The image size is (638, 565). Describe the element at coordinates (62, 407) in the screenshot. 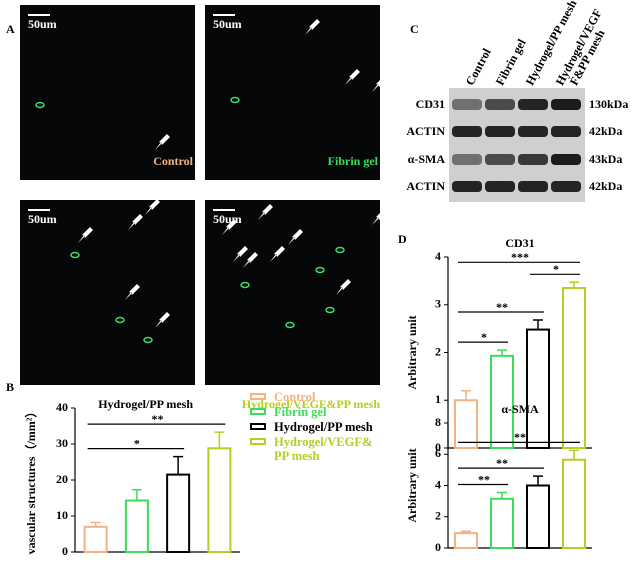

I see `y-tick-label: 40` at that location.